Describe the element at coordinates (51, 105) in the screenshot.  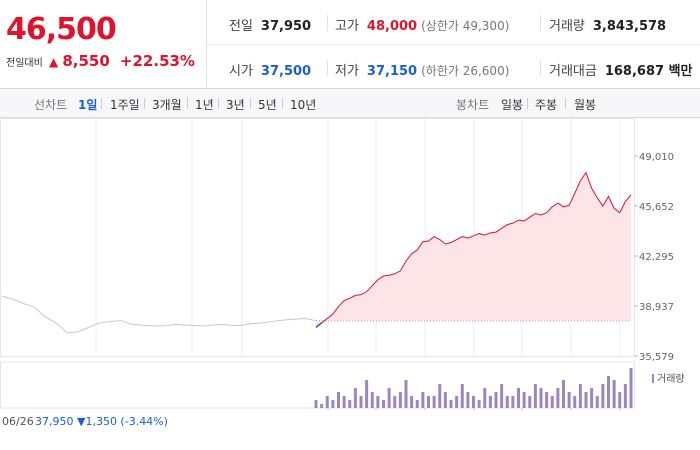
I see `line-chart-label: 선차트` at that location.